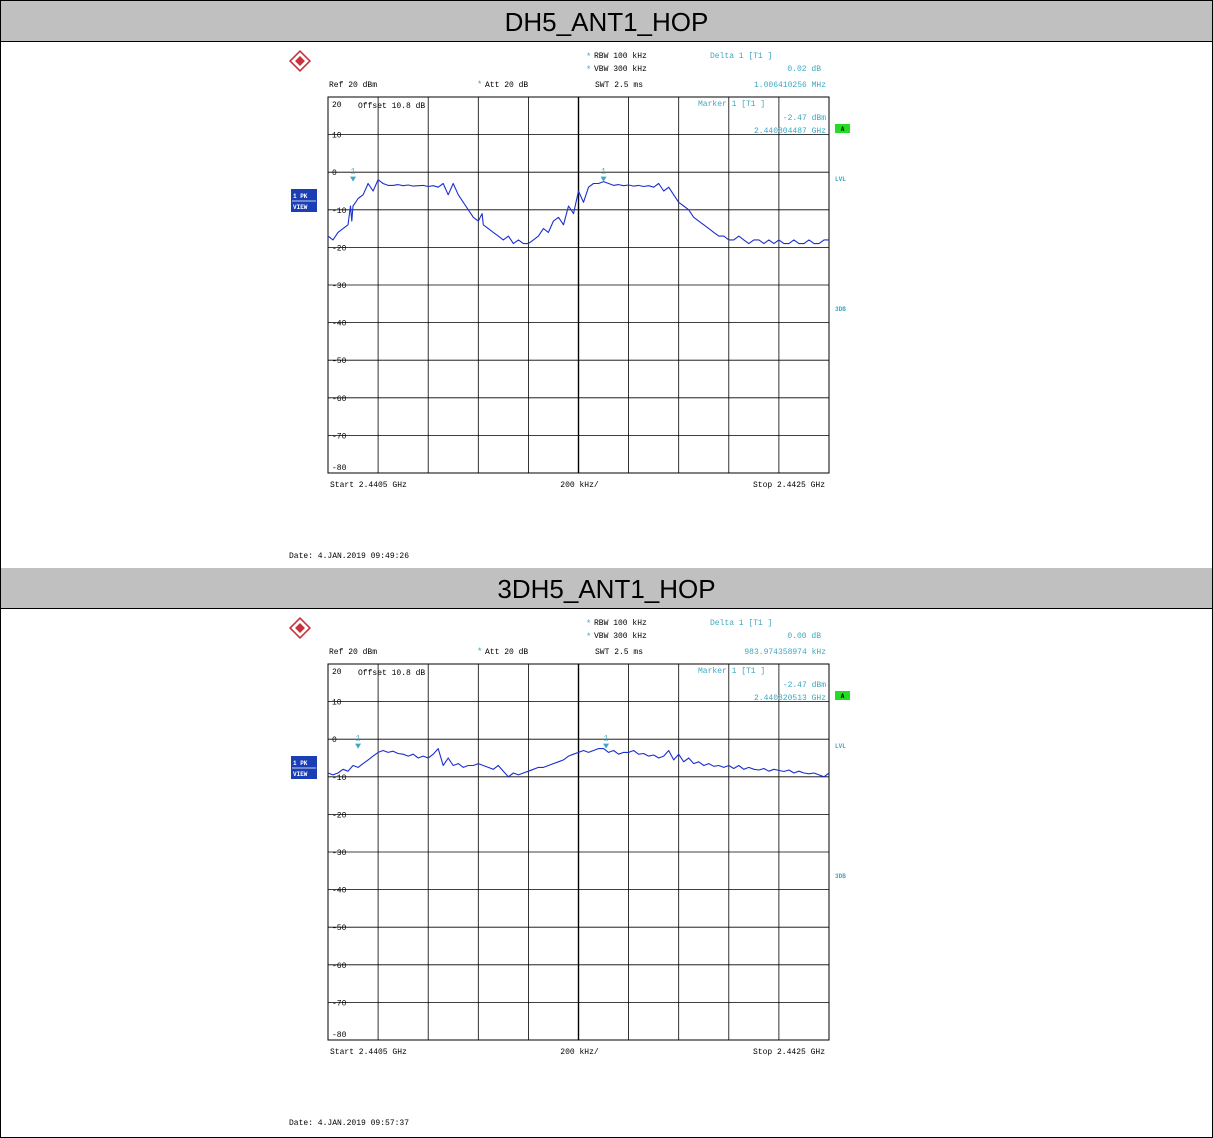  What do you see at coordinates (349, 1123) in the screenshot?
I see `capture-date: Date: 4.JAN.2019 09:57:37` at bounding box center [349, 1123].